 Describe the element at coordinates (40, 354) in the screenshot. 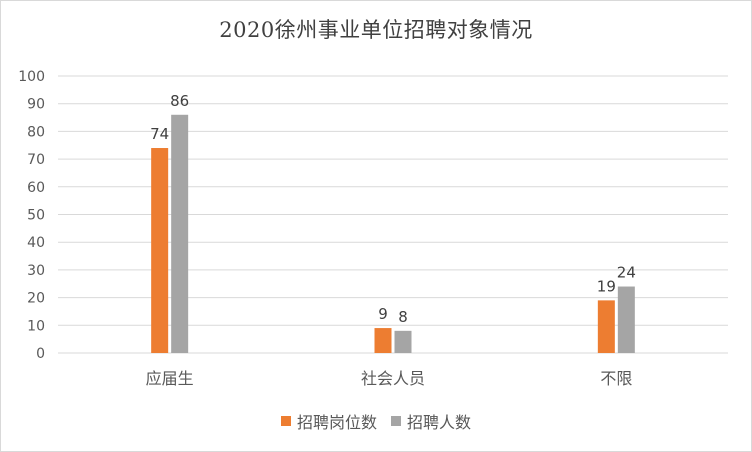

I see `y-tick-label: 0` at that location.